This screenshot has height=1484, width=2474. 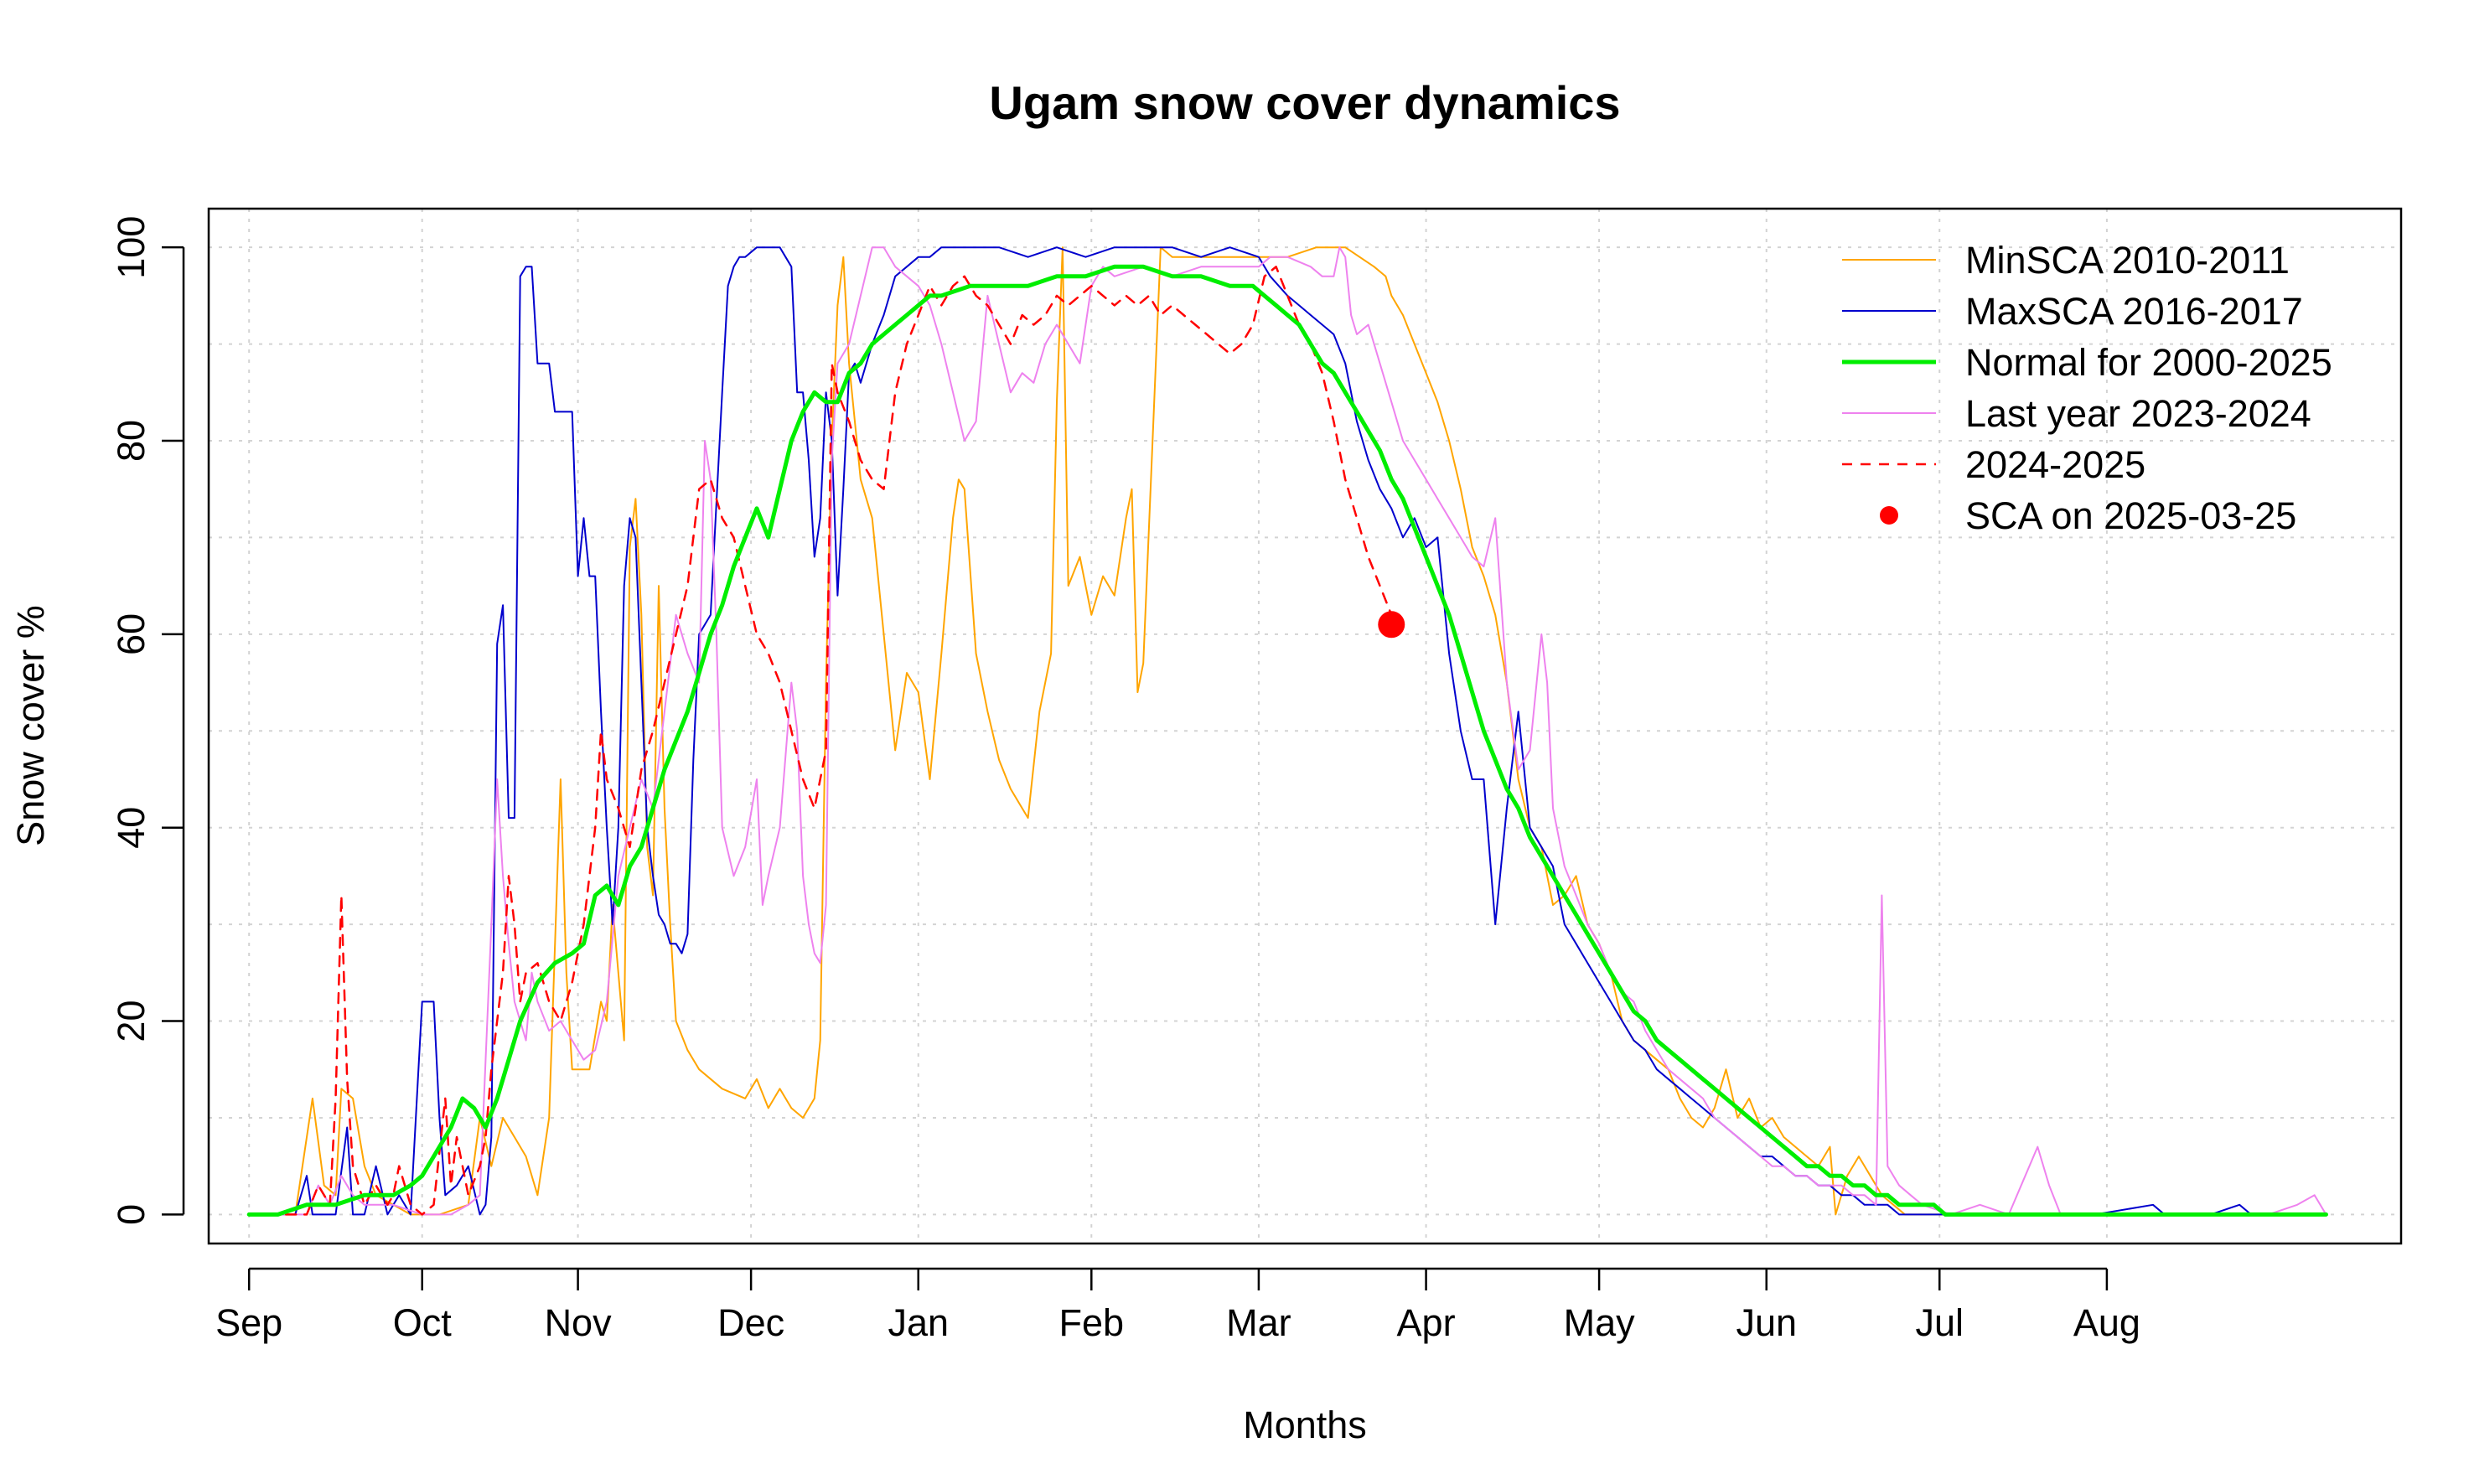 What do you see at coordinates (1092, 1322) in the screenshot?
I see `x-tick-label-feb: Feb` at bounding box center [1092, 1322].